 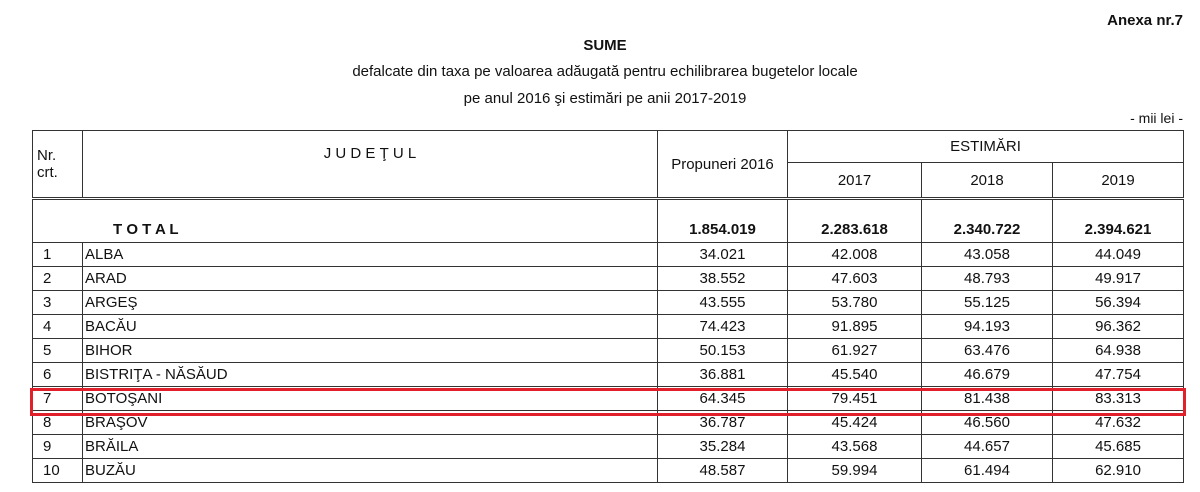 I want to click on annex-label: Anexa nr.7, so click(x=1145, y=20).